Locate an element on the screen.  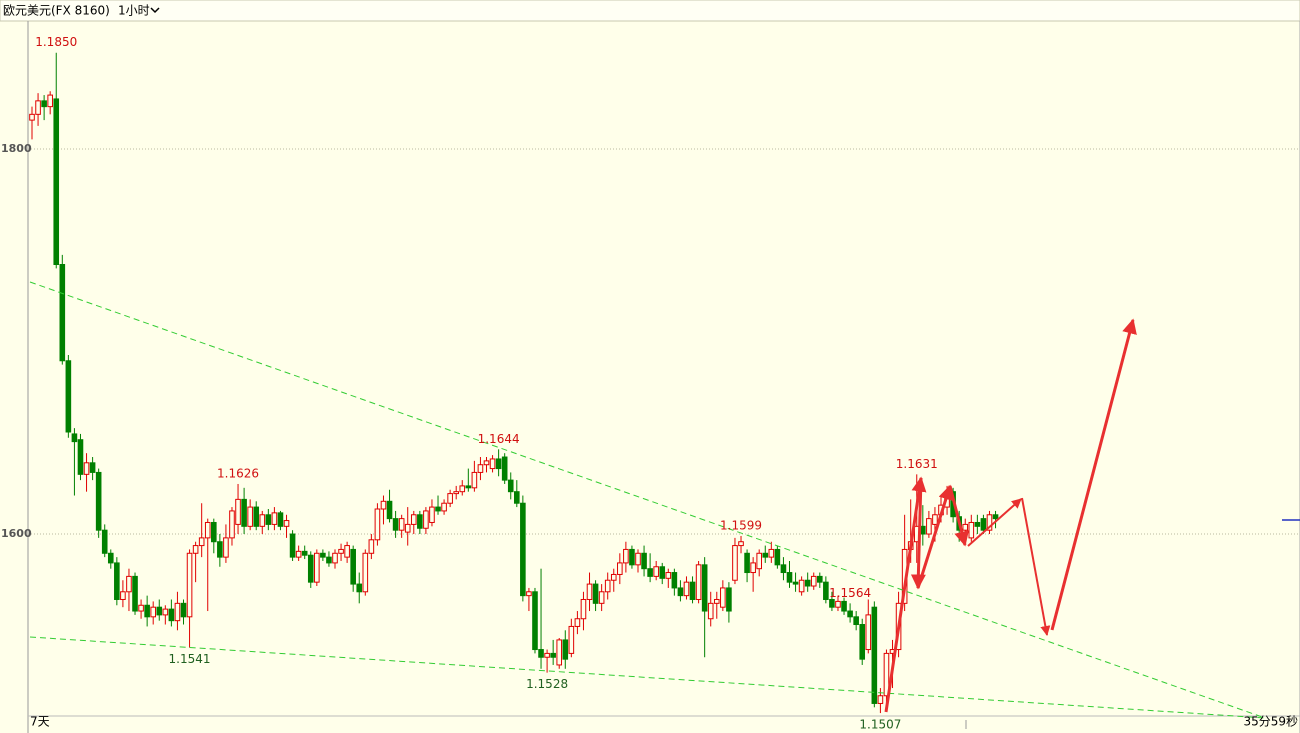
toolbar is located at coordinates (650, 11).